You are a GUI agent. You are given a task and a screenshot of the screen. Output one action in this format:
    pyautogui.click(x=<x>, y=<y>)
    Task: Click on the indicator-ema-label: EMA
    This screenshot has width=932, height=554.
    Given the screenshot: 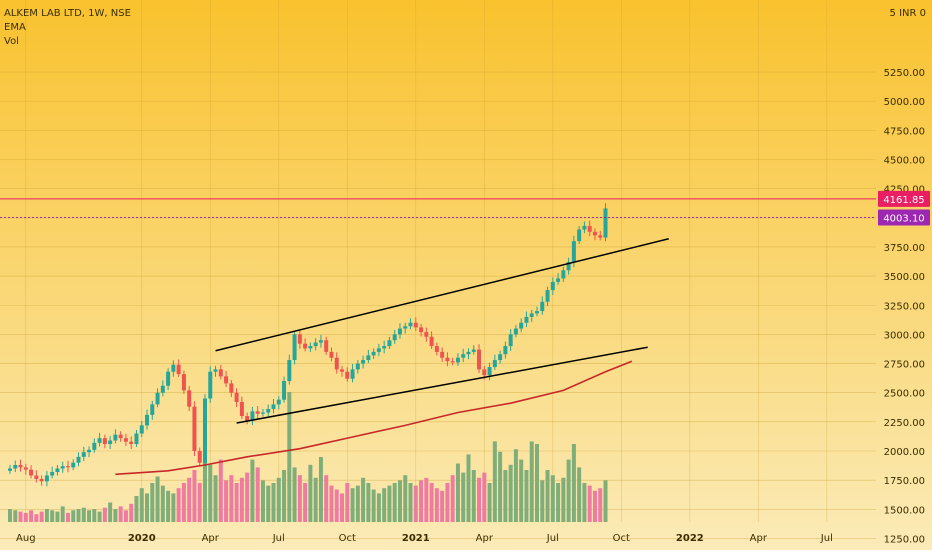 What is the action you would take?
    pyautogui.click(x=15, y=27)
    